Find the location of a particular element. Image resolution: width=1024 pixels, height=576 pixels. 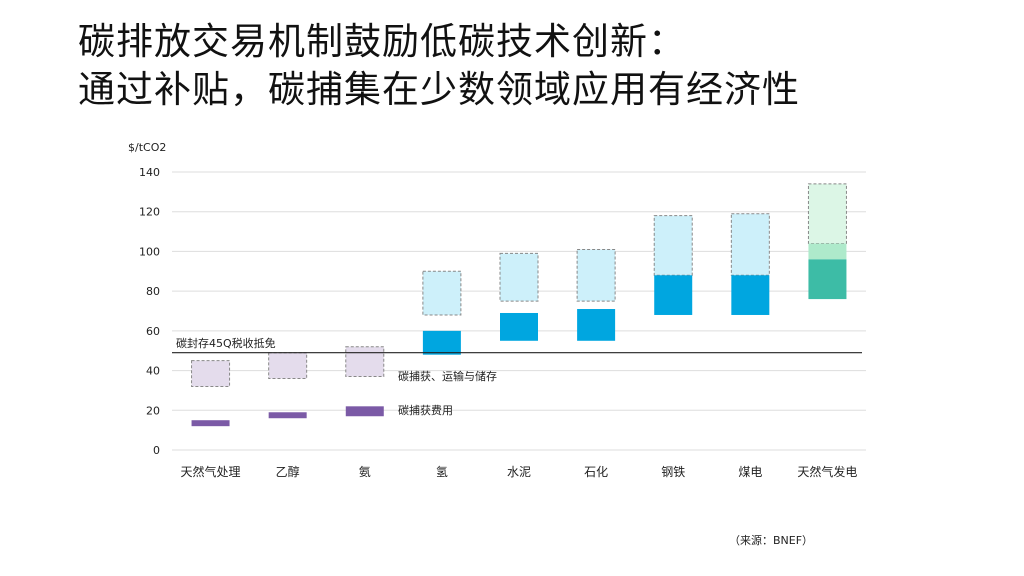

x-tick-label: 乙醇 is located at coordinates (288, 471).